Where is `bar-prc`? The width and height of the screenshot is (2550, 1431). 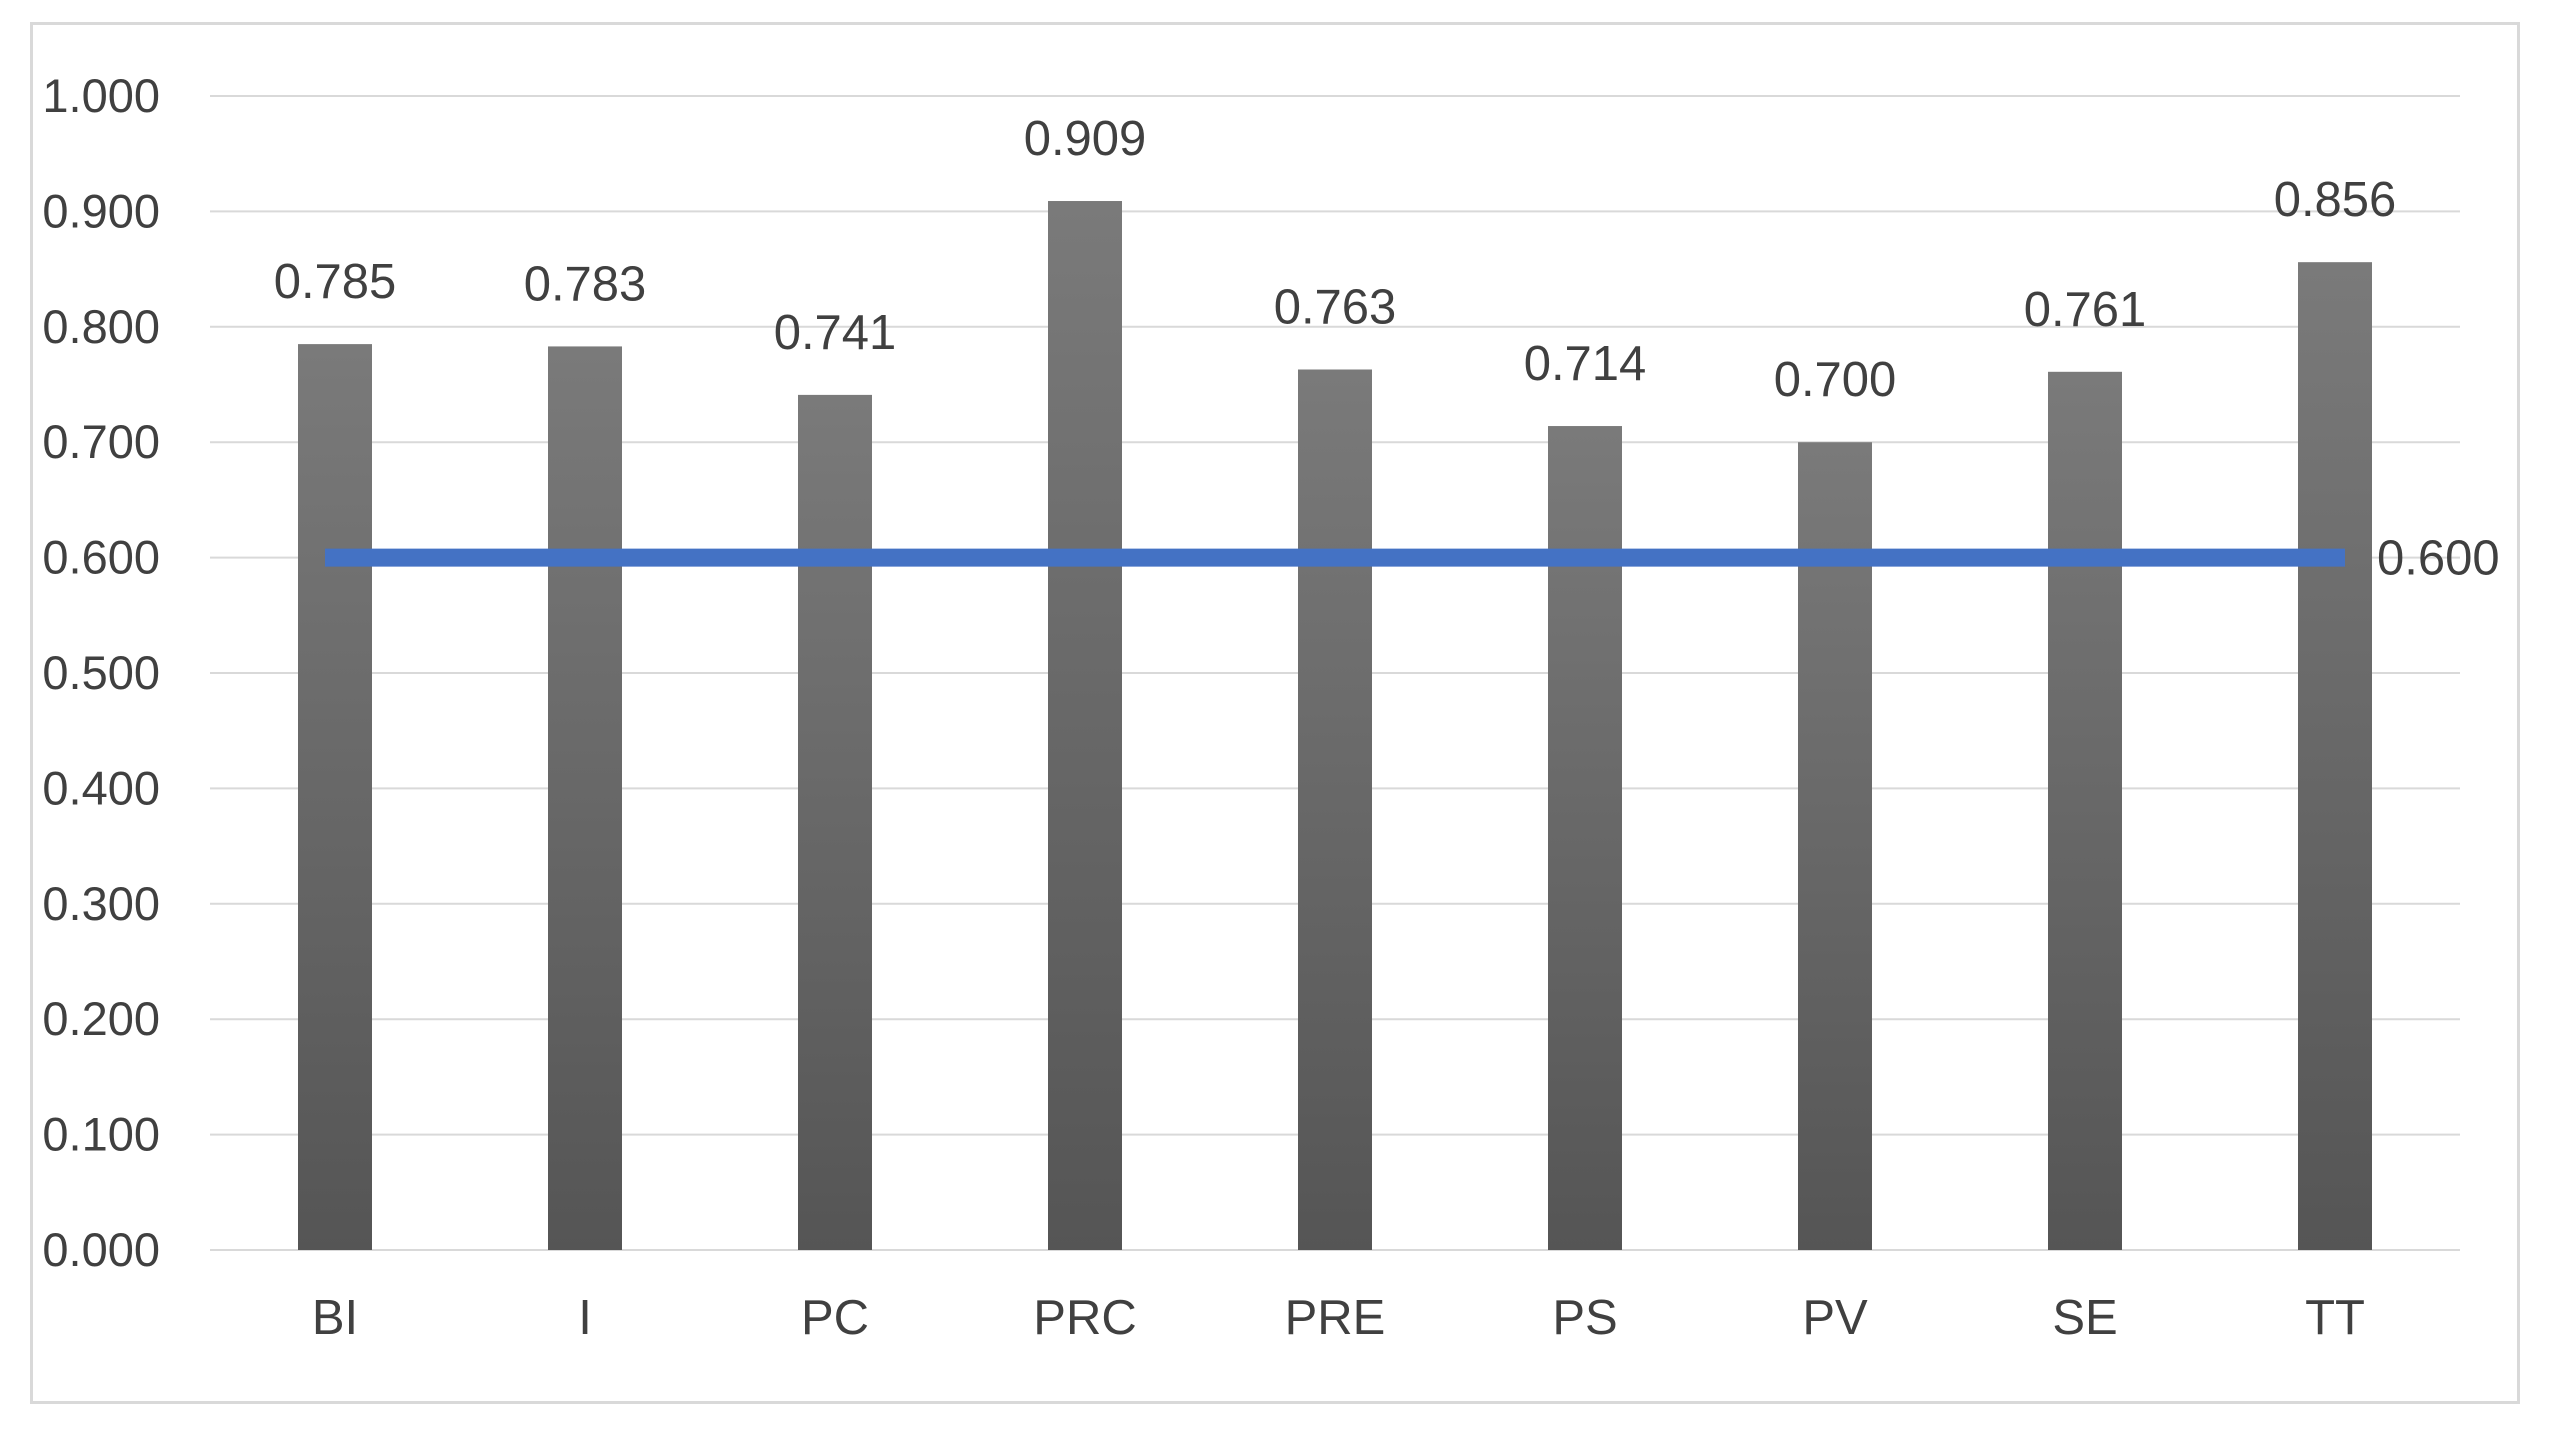 bar-prc is located at coordinates (1085, 725).